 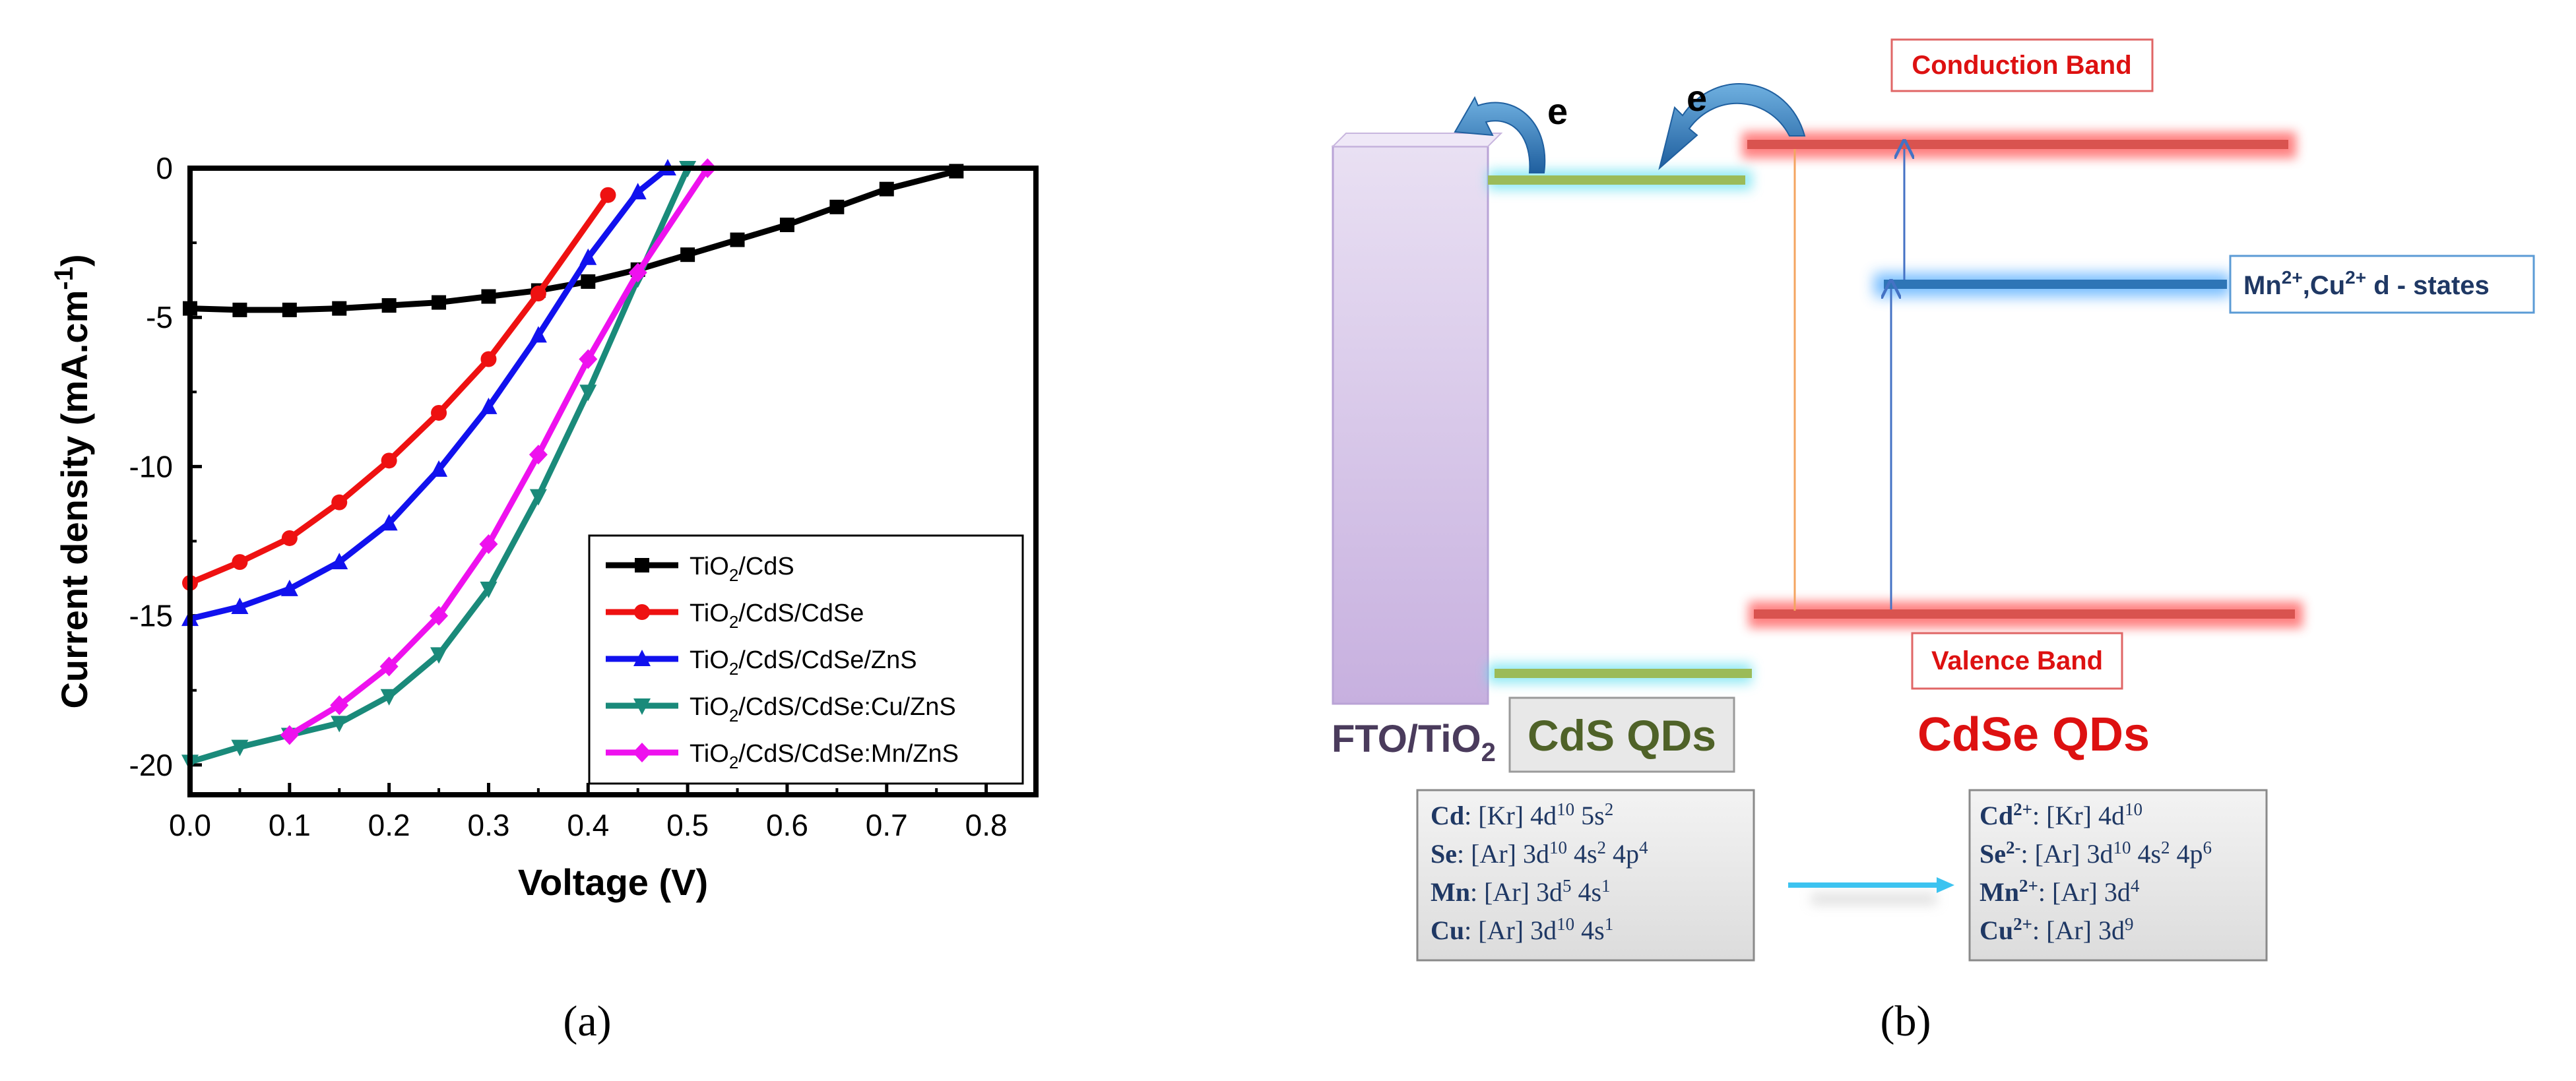 What do you see at coordinates (1417, 140) in the screenshot?
I see `fto-block-top-face` at bounding box center [1417, 140].